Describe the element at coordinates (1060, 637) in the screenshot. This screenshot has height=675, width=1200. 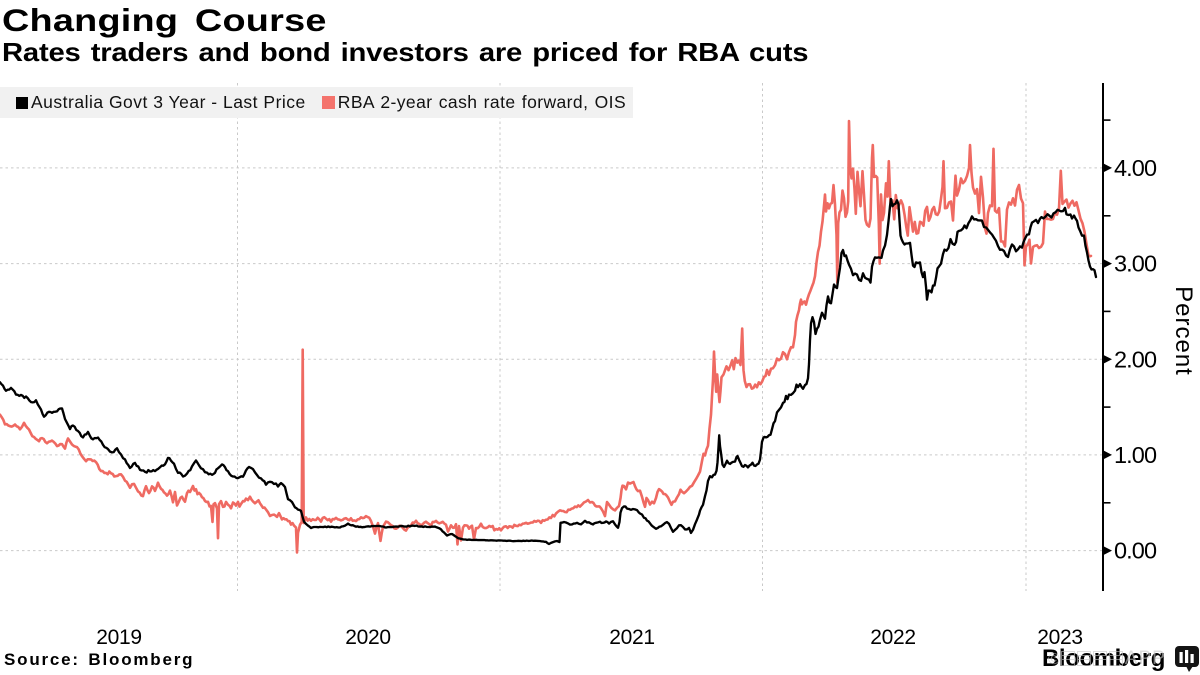
I see `svg-text: 2023` at that location.